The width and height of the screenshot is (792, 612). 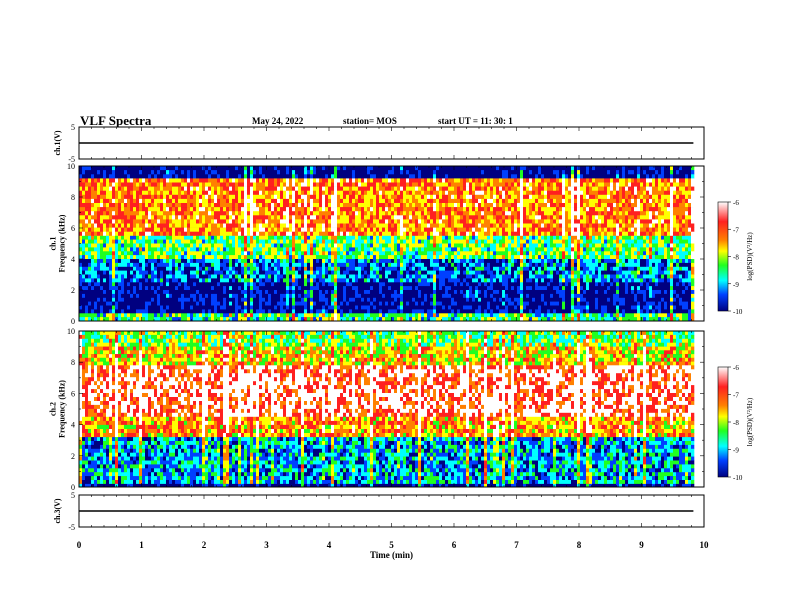 What do you see at coordinates (62, 409) in the screenshot?
I see `ch2-spectrogram-ylabel: Frequency (kHz)` at bounding box center [62, 409].